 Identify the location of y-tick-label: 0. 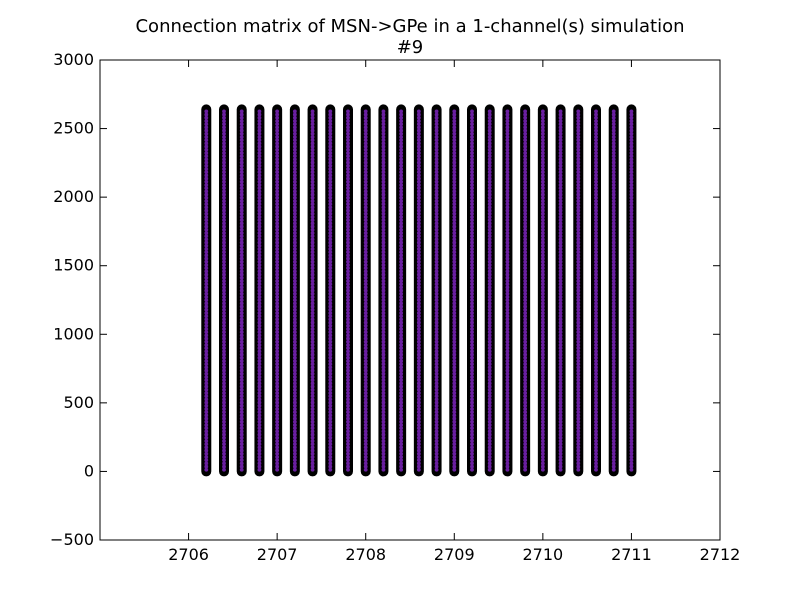
(89, 470).